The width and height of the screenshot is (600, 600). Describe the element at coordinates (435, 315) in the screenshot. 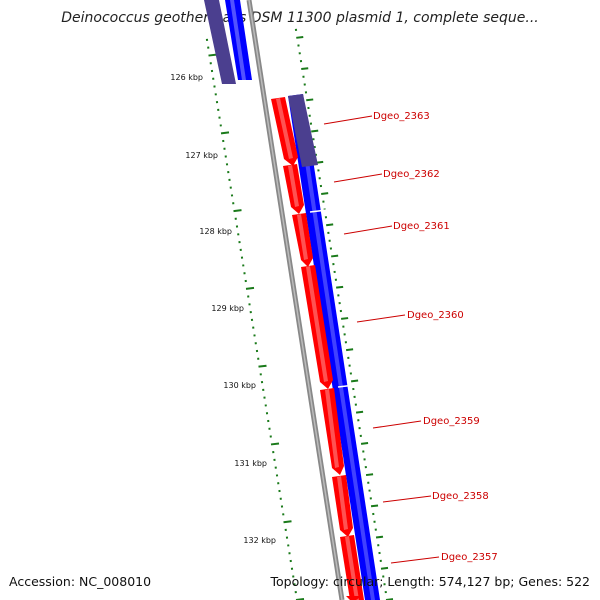

I see `gene-label-dgeo-2360: Dgeo_2360` at that location.